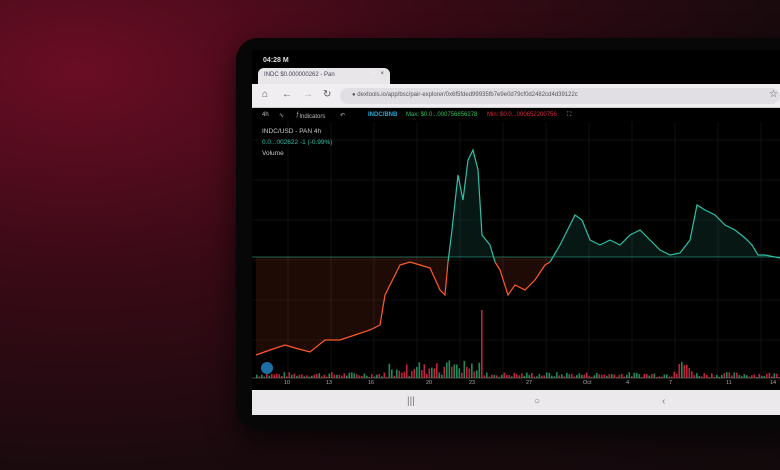 This screenshot has height=470, width=780. What do you see at coordinates (516, 385) in the screenshot?
I see `x-axis: 10 13 16 20 23 27 Oct 4 7 11 14` at bounding box center [516, 385].